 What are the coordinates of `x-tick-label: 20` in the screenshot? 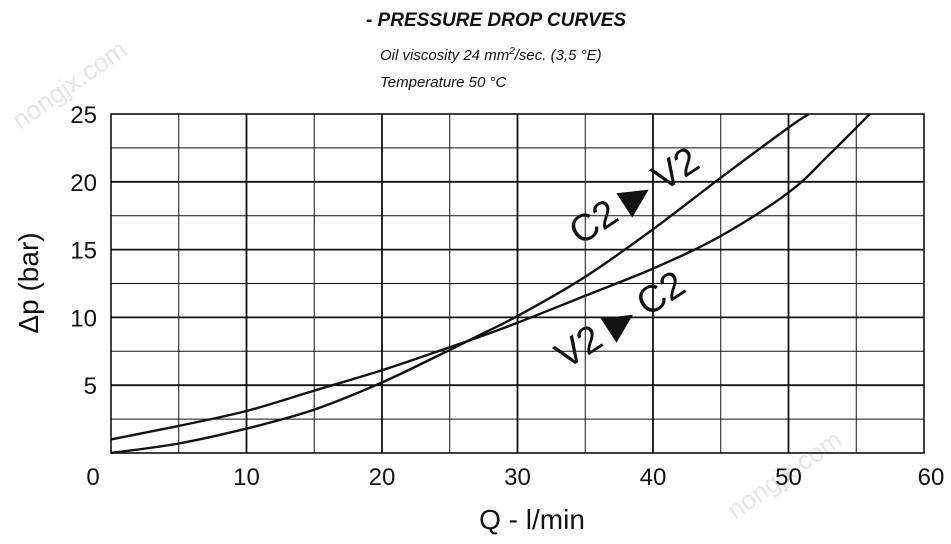 It's located at (382, 477).